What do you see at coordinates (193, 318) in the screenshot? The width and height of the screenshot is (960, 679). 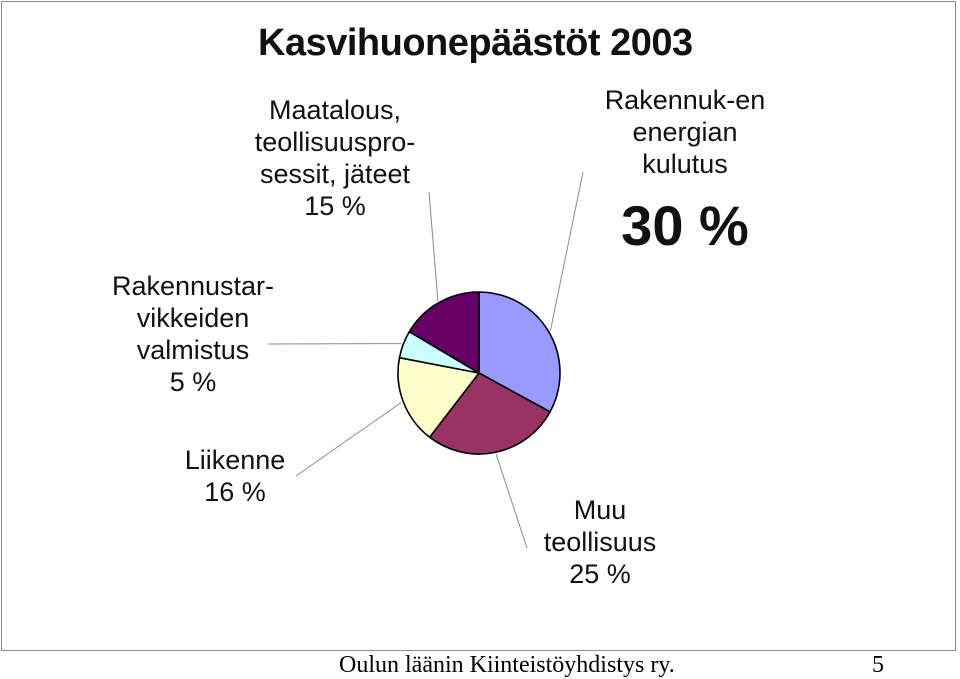 I see `slice-label-line: vikkeiden` at bounding box center [193, 318].